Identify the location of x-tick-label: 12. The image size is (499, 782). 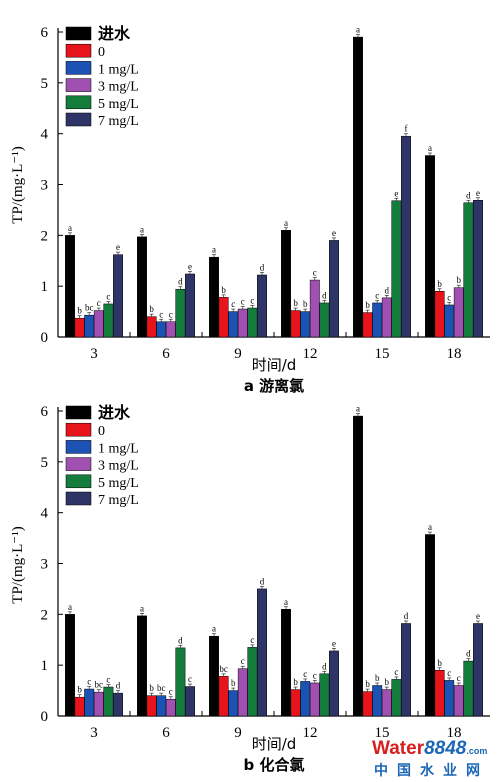
(310, 354).